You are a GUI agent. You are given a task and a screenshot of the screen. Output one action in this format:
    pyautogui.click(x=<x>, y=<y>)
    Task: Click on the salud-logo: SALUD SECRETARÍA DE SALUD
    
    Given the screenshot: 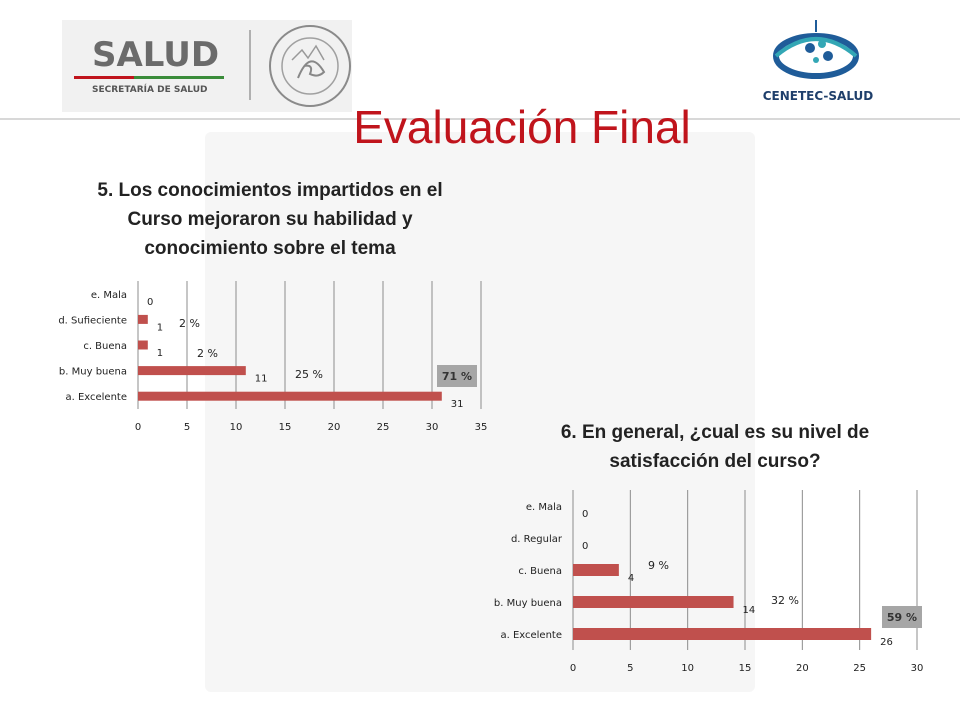 What is the action you would take?
    pyautogui.click(x=207, y=66)
    